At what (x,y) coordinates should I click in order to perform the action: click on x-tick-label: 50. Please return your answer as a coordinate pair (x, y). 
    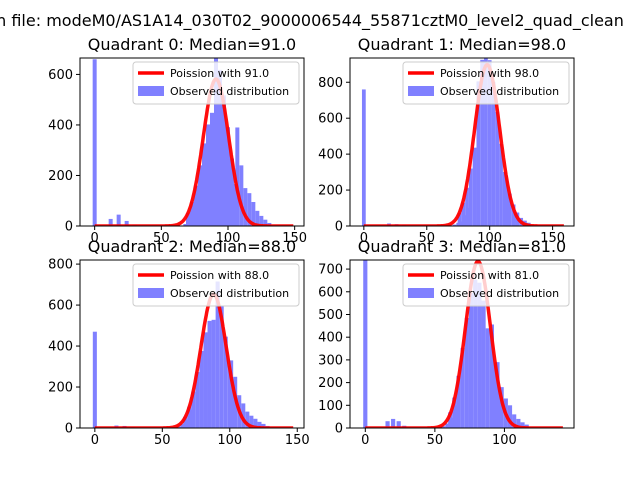
    Looking at the image, I should click on (161, 238).